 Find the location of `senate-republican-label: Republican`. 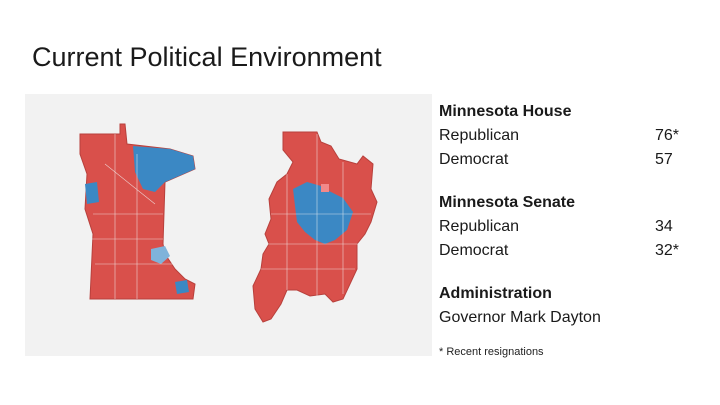

senate-republican-label: Republican is located at coordinates (479, 226).